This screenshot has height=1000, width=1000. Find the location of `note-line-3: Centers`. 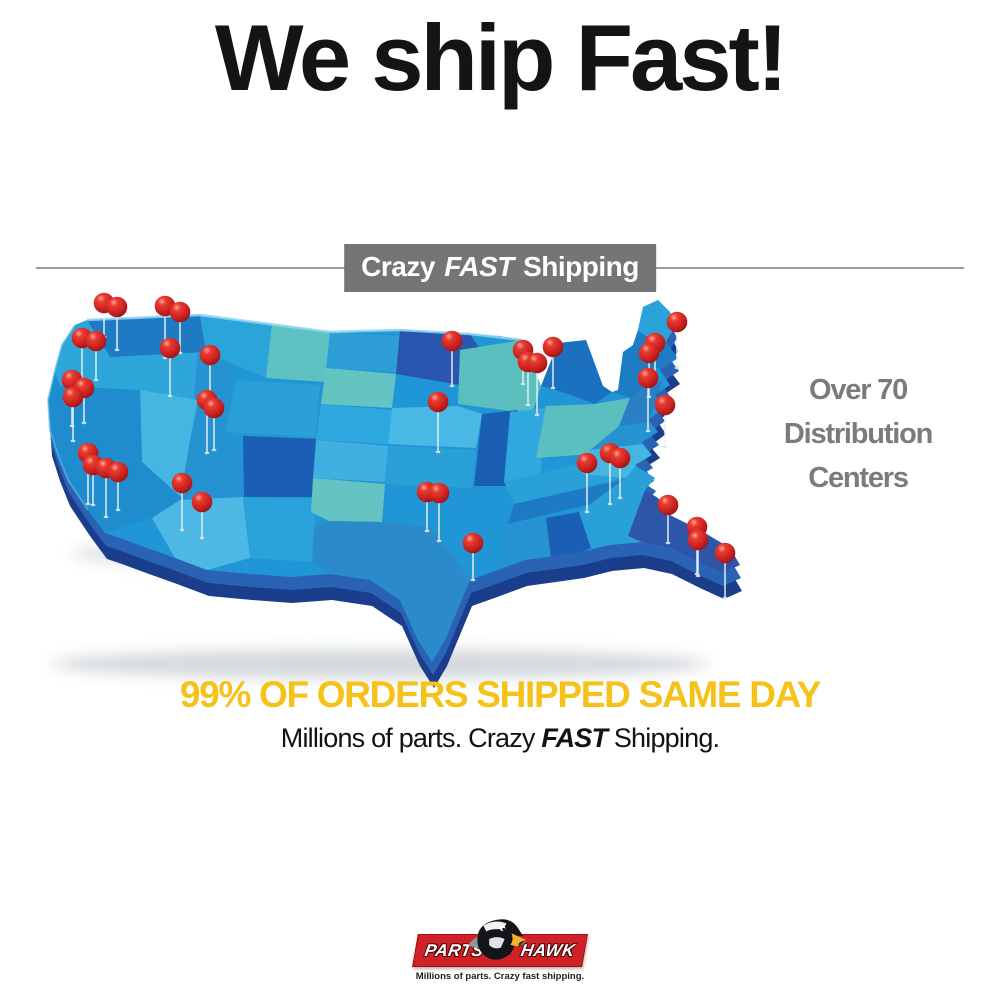

note-line-3: Centers is located at coordinates (858, 478).